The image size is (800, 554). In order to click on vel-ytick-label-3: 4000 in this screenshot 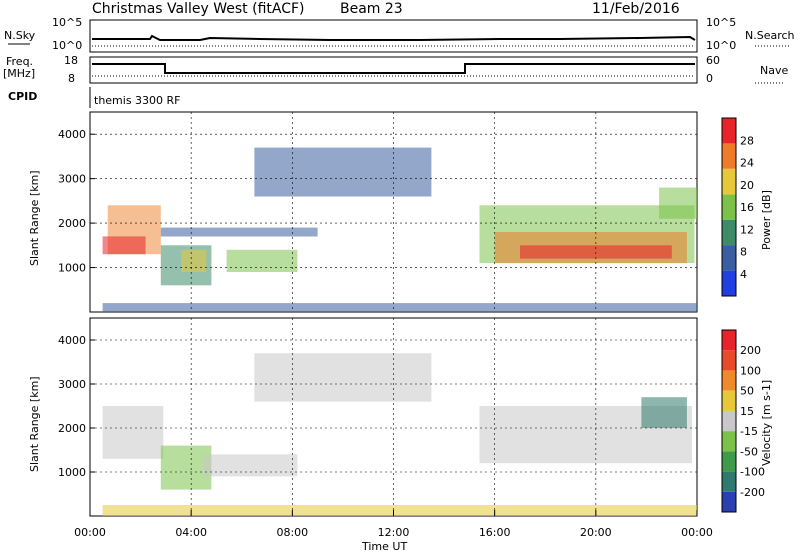, I will do `click(72, 340)`.